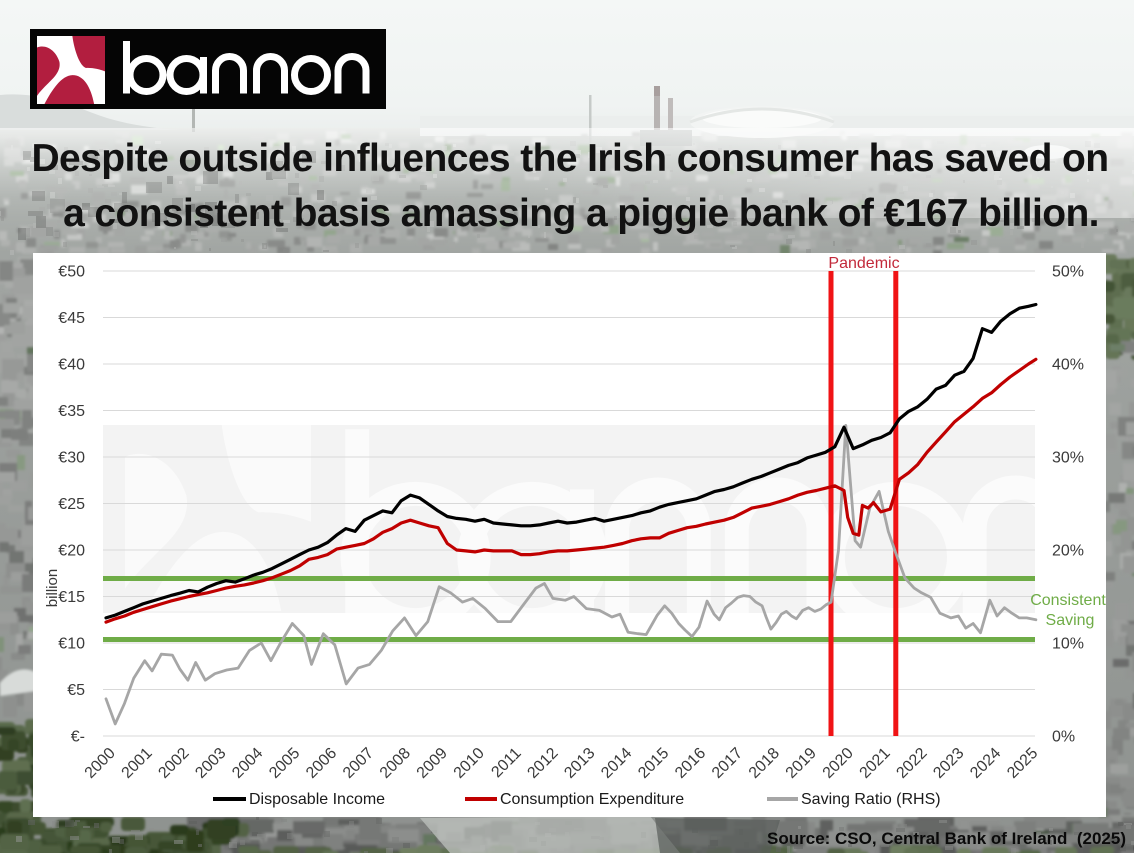 The height and width of the screenshot is (853, 1134). I want to click on svg-text: 2004, so click(247, 763).